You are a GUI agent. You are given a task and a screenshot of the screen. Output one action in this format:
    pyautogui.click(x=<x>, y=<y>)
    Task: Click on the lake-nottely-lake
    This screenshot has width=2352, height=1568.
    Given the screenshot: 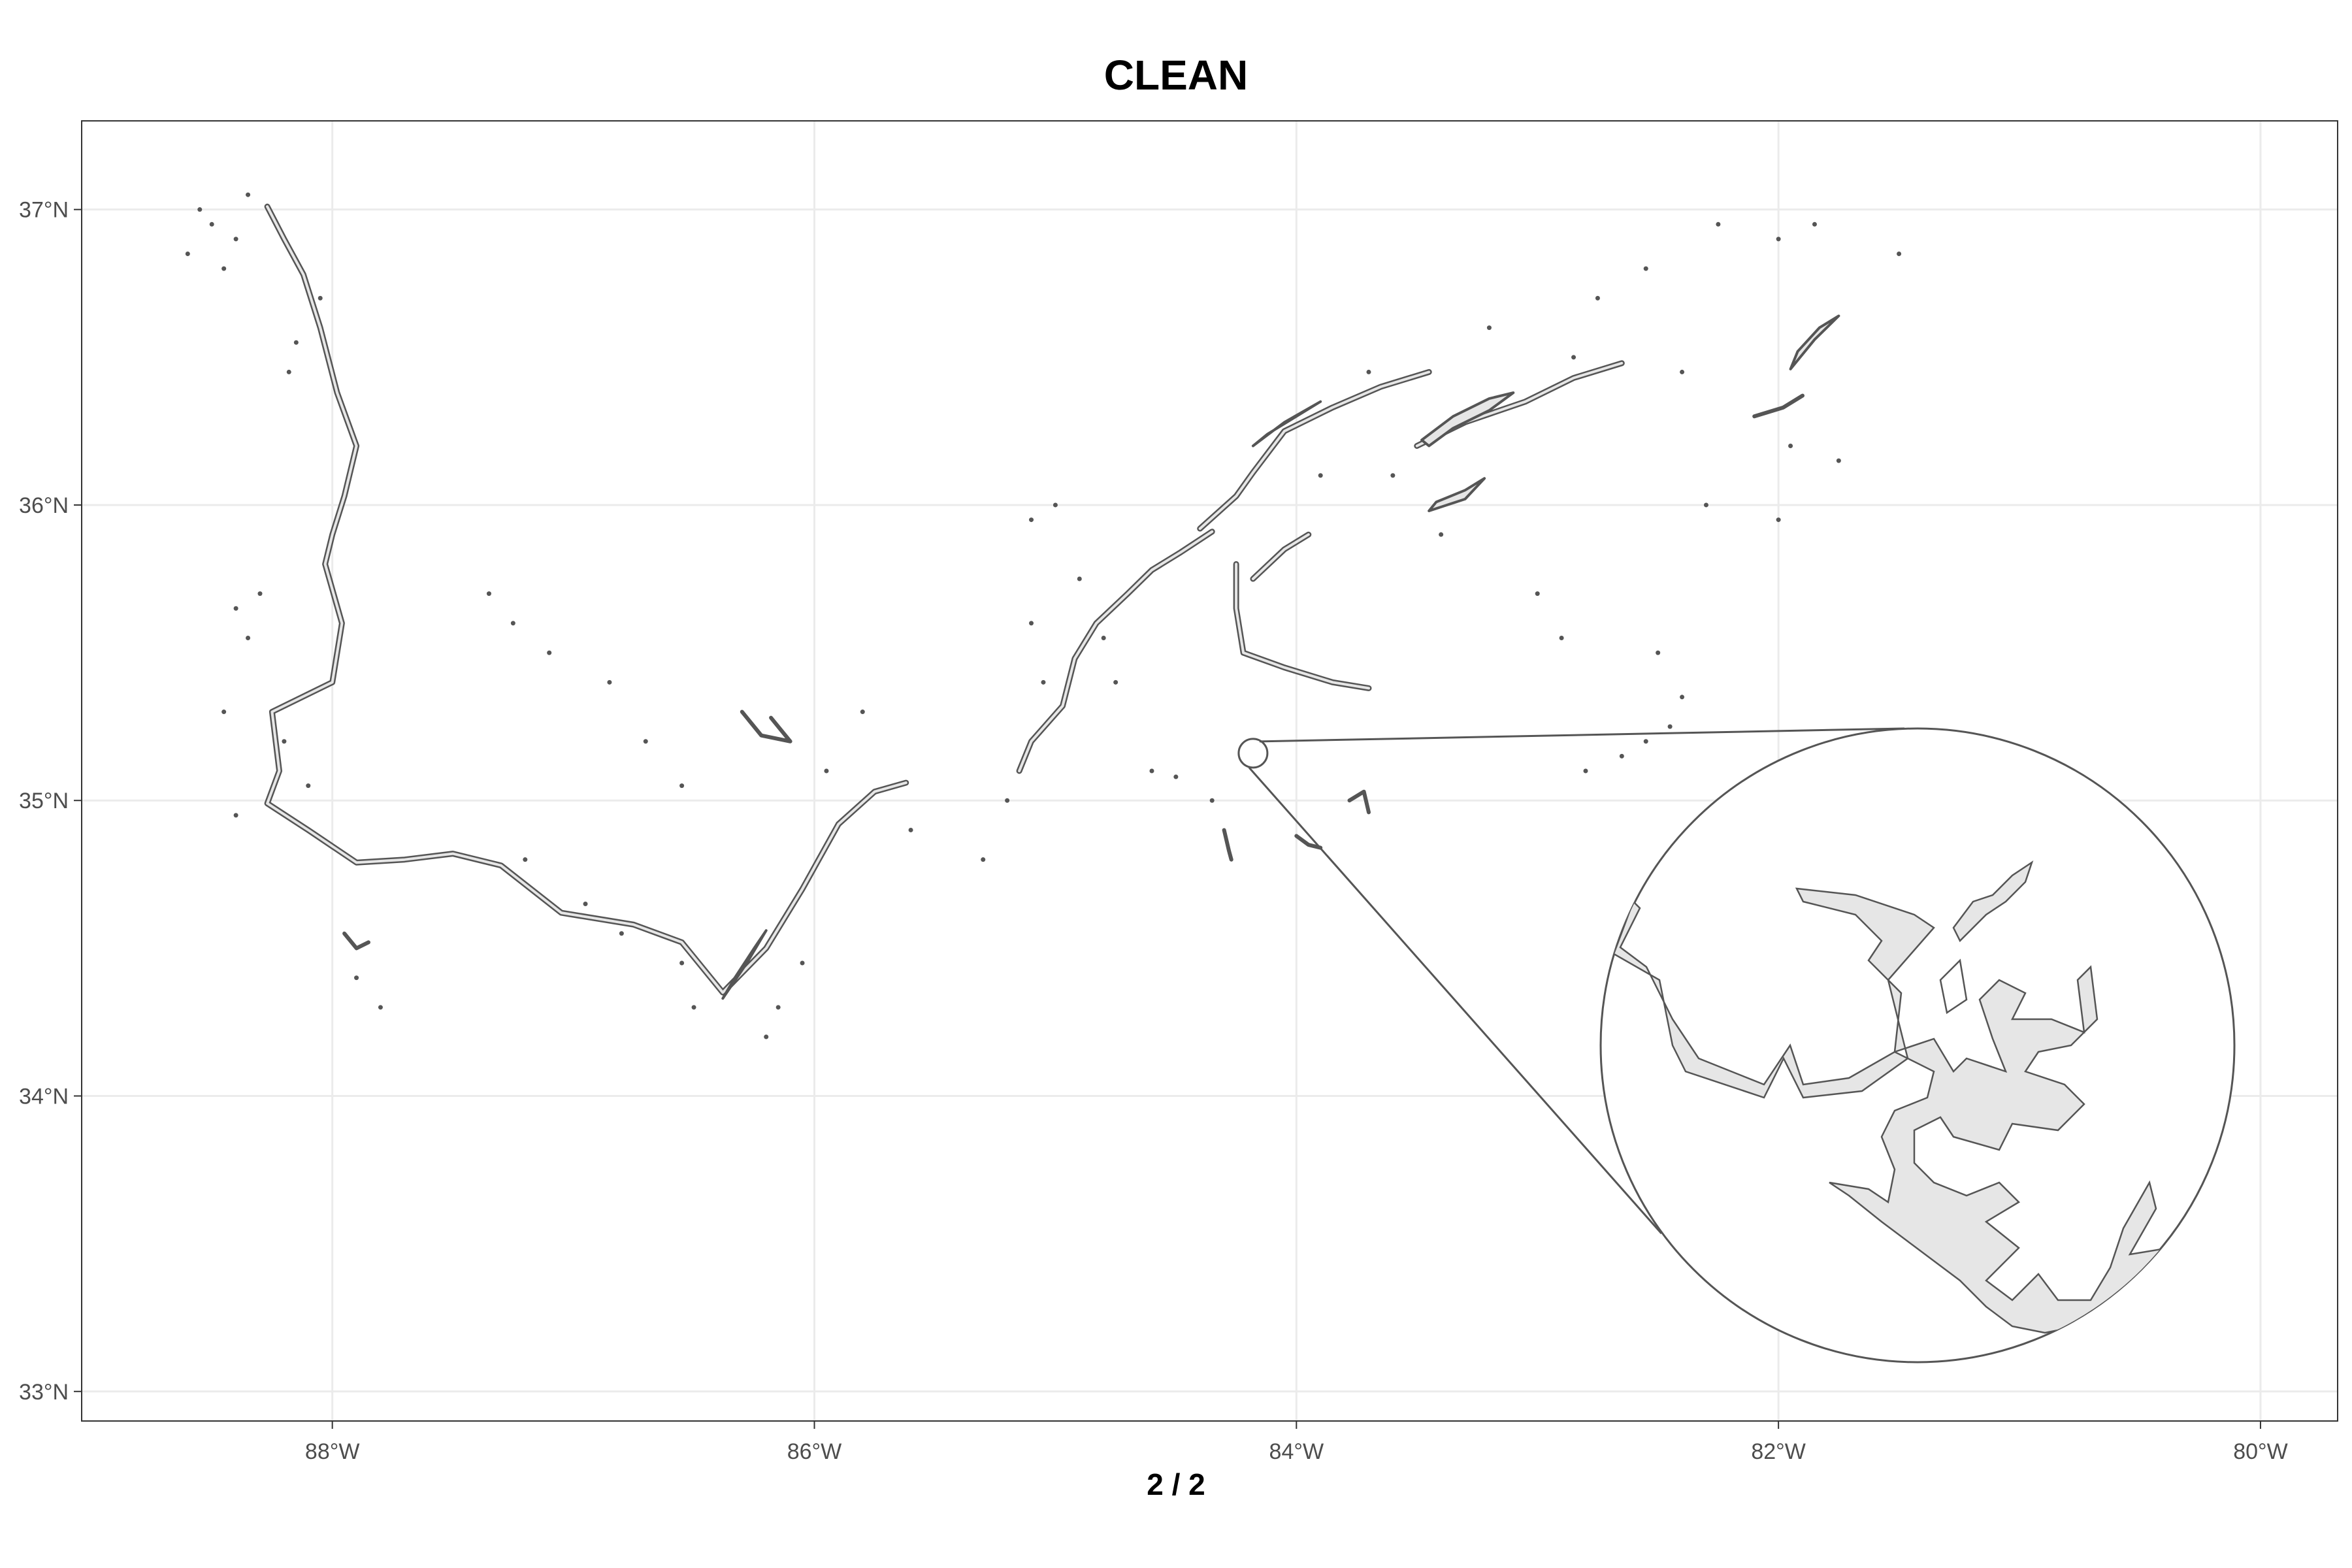 What is the action you would take?
    pyautogui.click(x=1308, y=842)
    